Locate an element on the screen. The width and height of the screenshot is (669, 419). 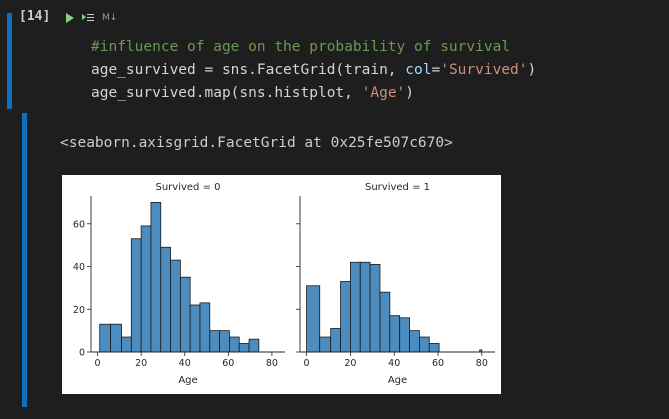
code-line: age_survived.map(sns.histplot, 'Age') is located at coordinates (313, 93).